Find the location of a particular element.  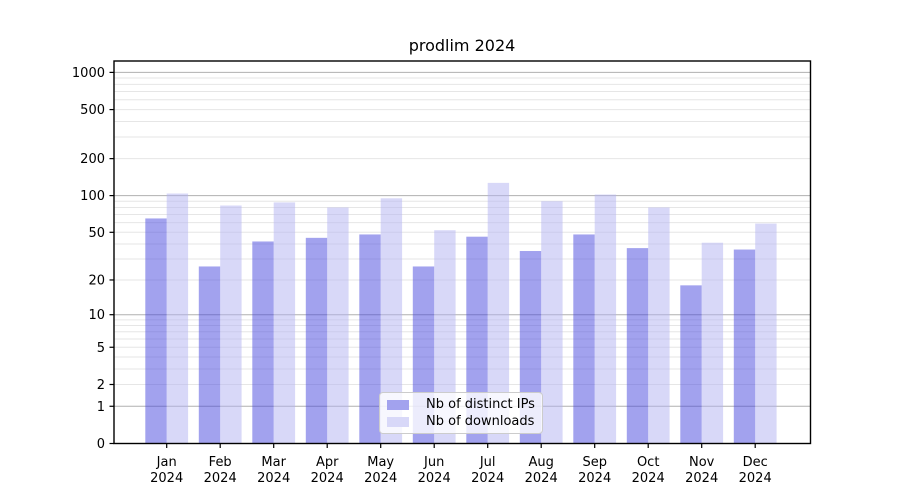

legend-label-distinct-ips: Nb of distinct IPs is located at coordinates (480, 404).